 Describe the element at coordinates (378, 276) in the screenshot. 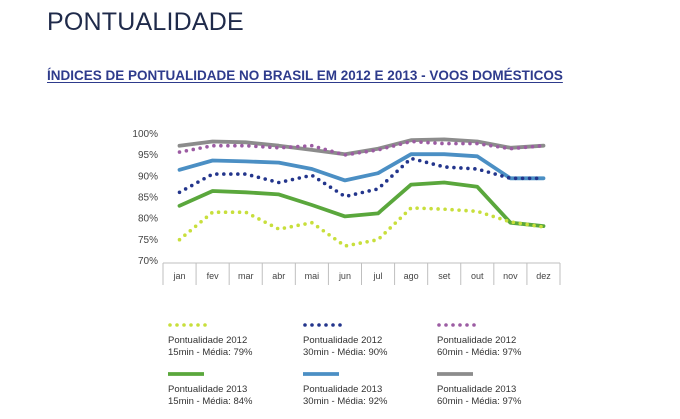

I see `x-tick-label: jul` at that location.